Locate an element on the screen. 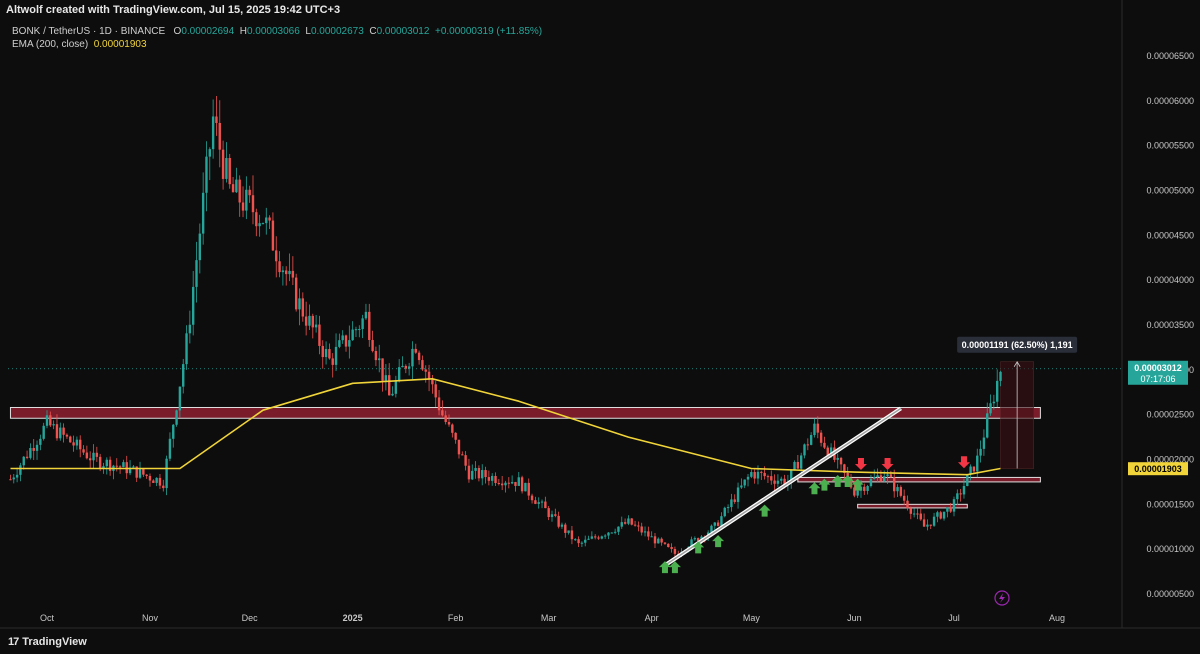  x-tick-label: May is located at coordinates (752, 618).